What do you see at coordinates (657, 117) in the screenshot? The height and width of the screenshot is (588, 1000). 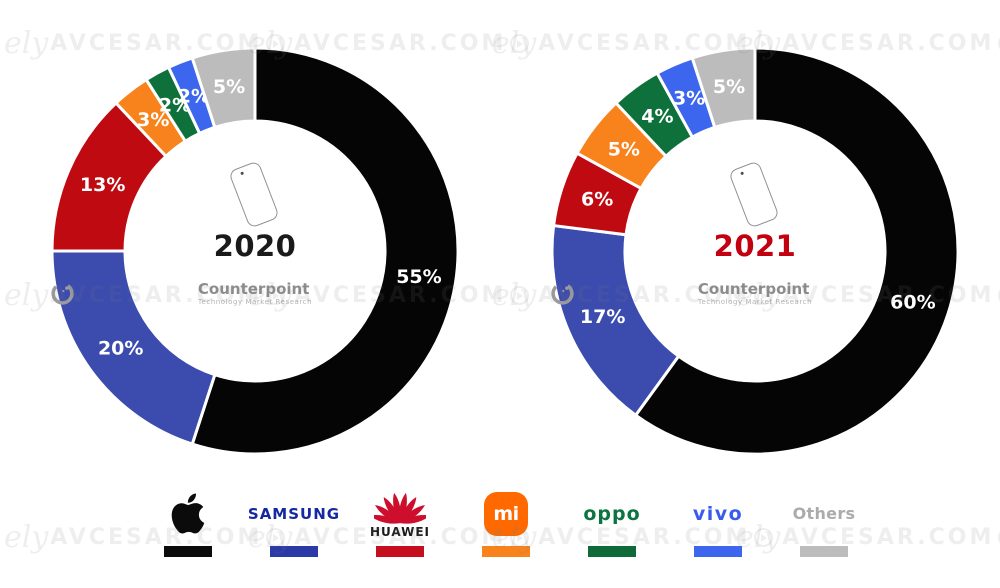 I see `segment-label-2021-oppo: 4%` at bounding box center [657, 117].